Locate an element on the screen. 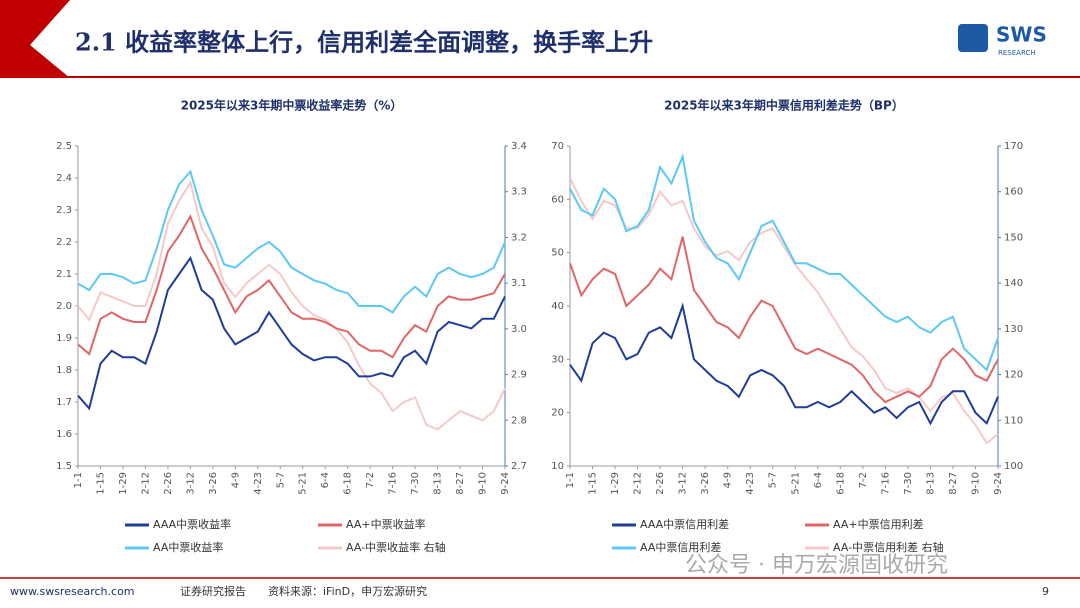  y-tick-label: 40 is located at coordinates (557, 306).